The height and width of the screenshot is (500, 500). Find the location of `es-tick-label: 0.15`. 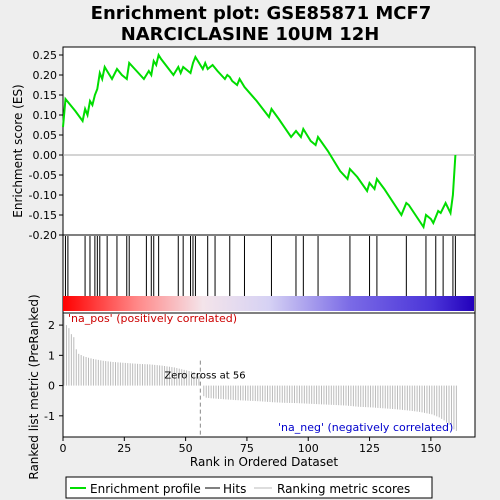

es-tick-label: 0.15 is located at coordinates (45, 95).